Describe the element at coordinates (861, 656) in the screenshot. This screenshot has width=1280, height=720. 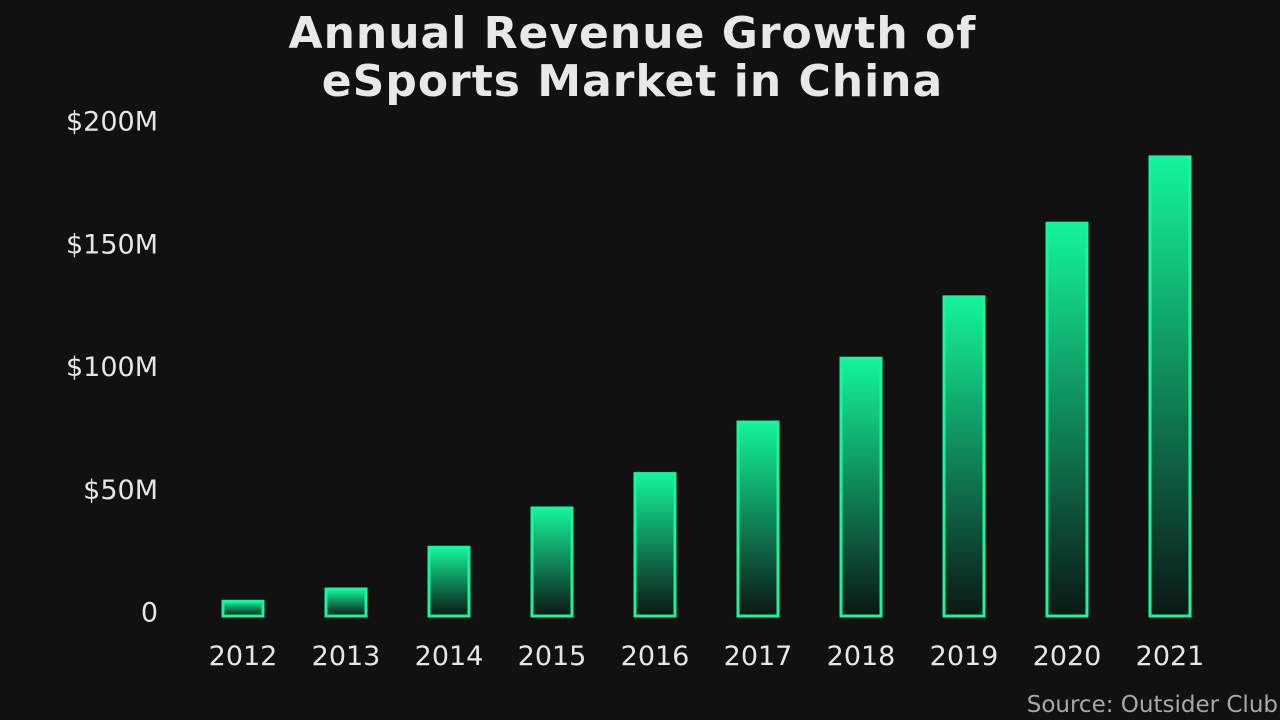
I see `x-tick-label: 2018` at that location.